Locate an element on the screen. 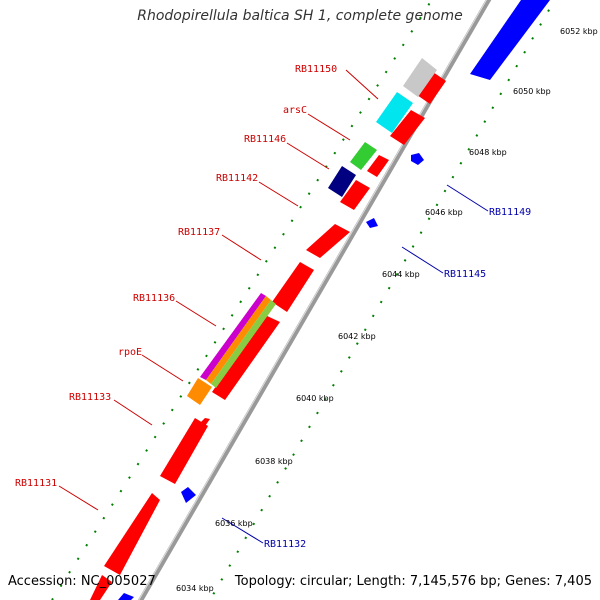 Image resolution: width=600 pixels, height=600 pixels. gene-RB11150 is located at coordinates (431, 88).